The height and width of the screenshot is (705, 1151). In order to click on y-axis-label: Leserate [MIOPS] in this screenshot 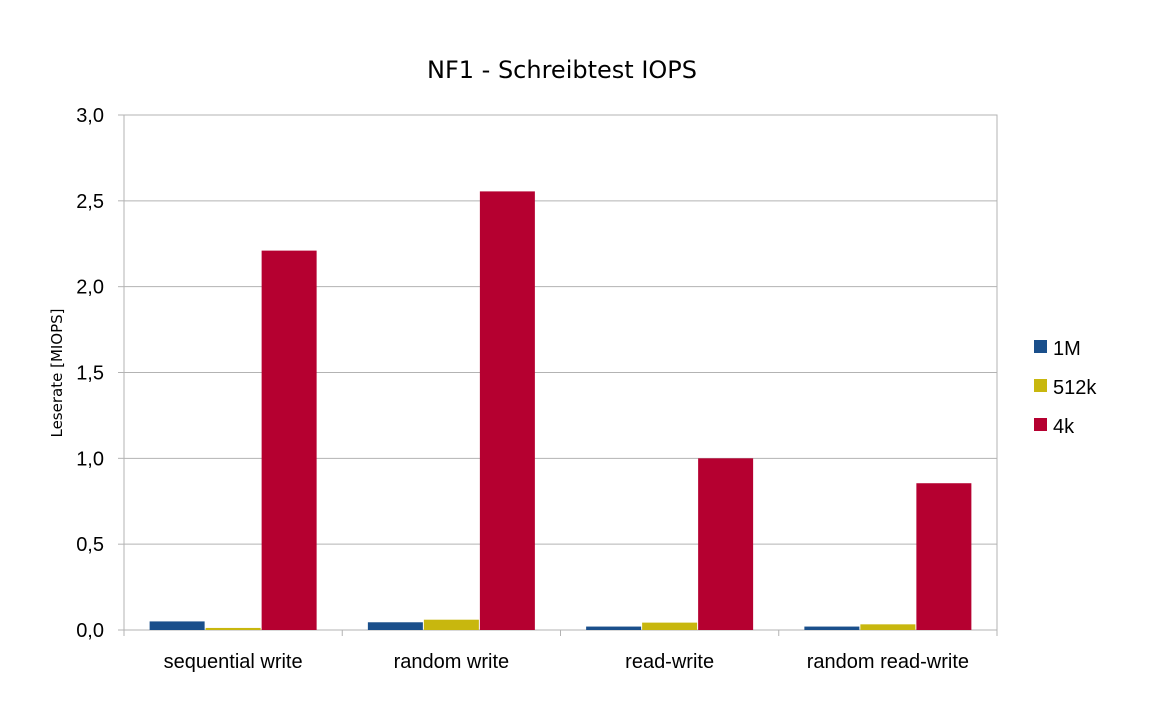, I will do `click(57, 372)`.